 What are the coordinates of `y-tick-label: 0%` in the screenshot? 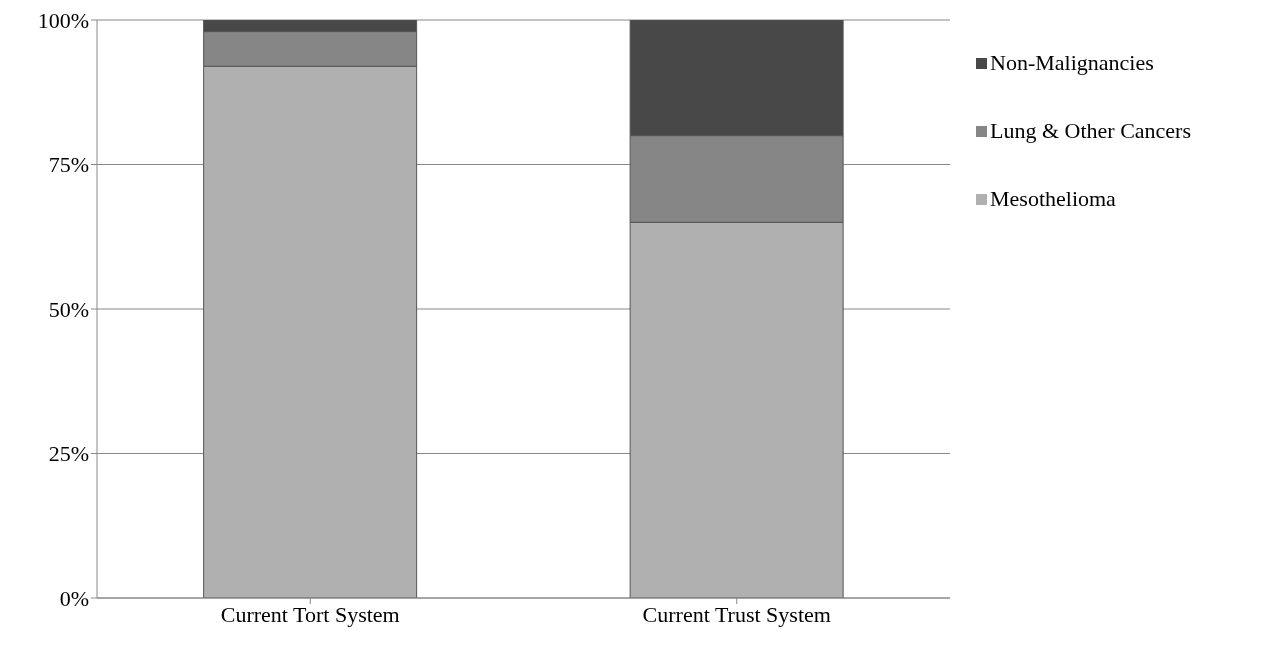 It's located at (74, 598).